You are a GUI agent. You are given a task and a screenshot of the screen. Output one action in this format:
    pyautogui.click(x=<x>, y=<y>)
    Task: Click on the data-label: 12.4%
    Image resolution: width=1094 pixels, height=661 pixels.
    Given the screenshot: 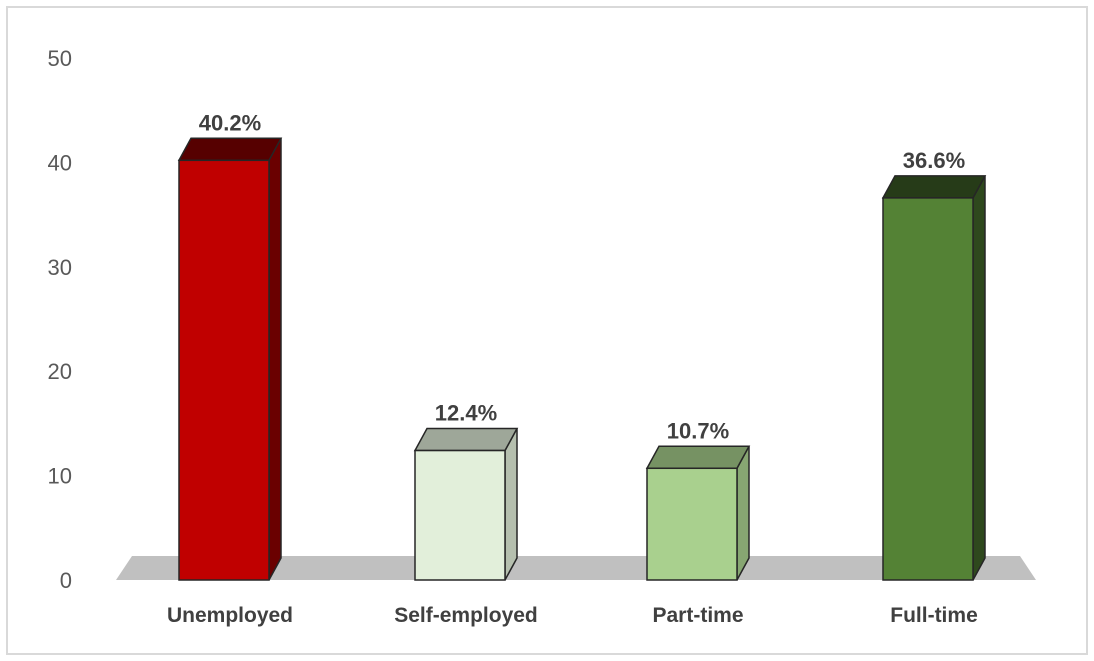 What is the action you would take?
    pyautogui.click(x=466, y=413)
    